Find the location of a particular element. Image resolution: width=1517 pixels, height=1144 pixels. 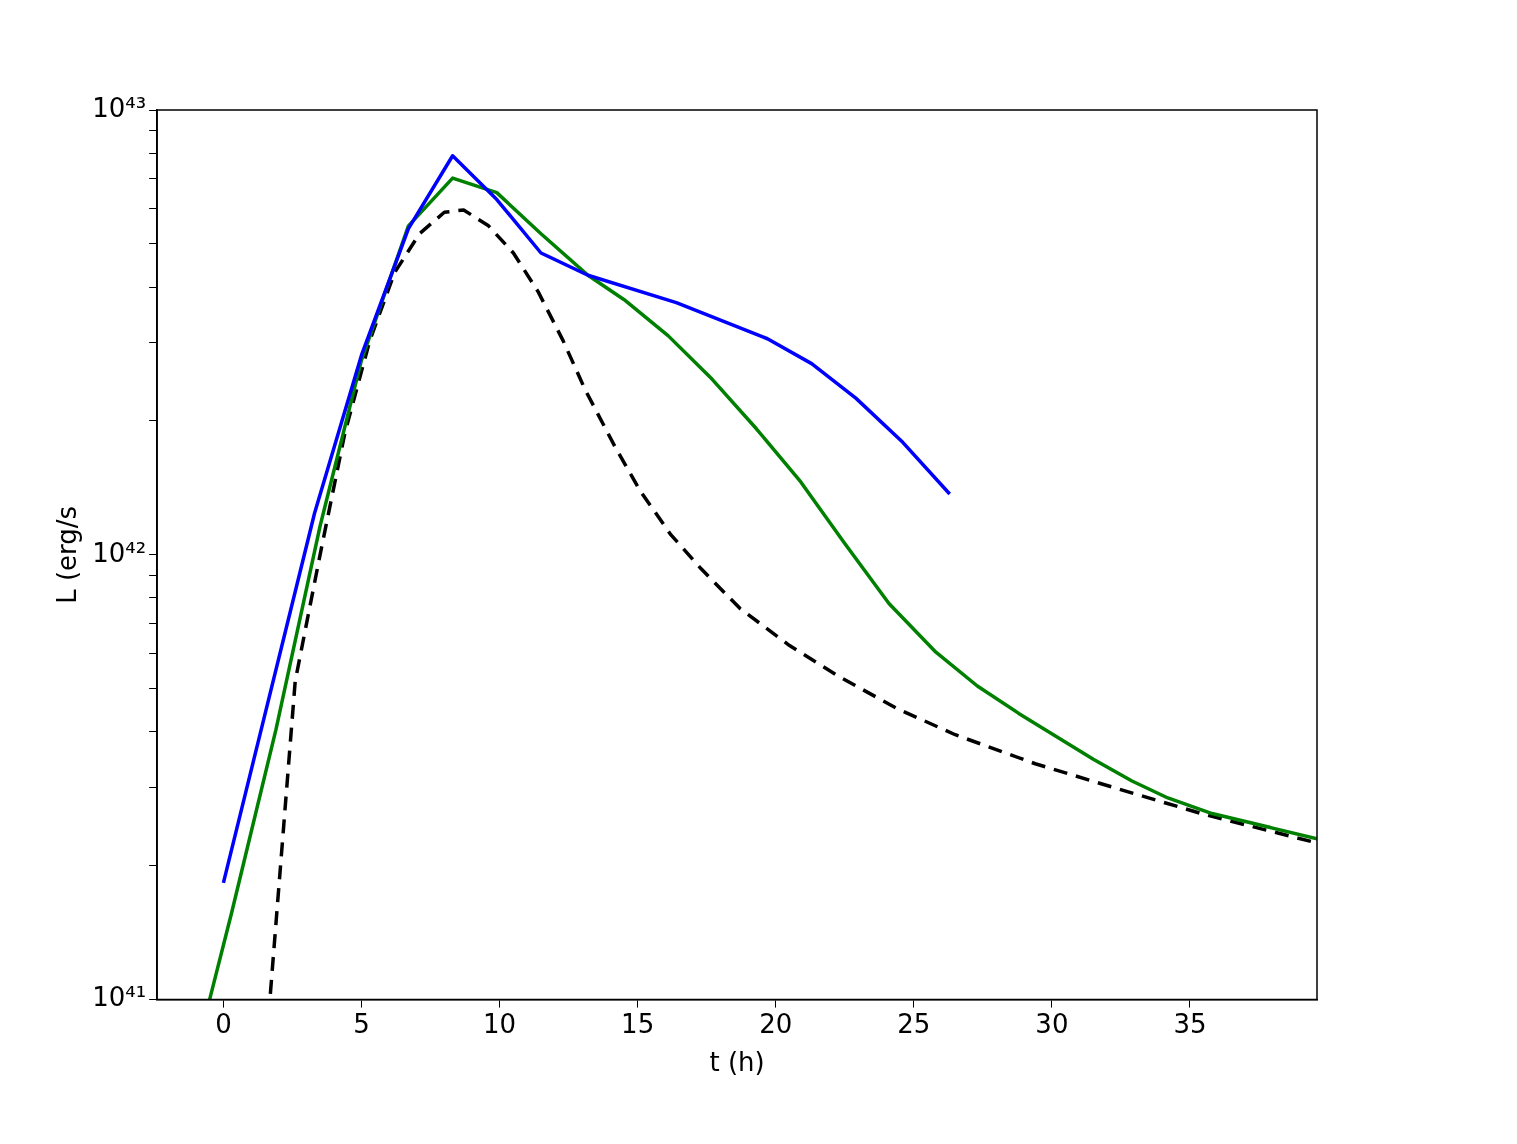

x-tick-label: 35 is located at coordinates (1190, 1023).